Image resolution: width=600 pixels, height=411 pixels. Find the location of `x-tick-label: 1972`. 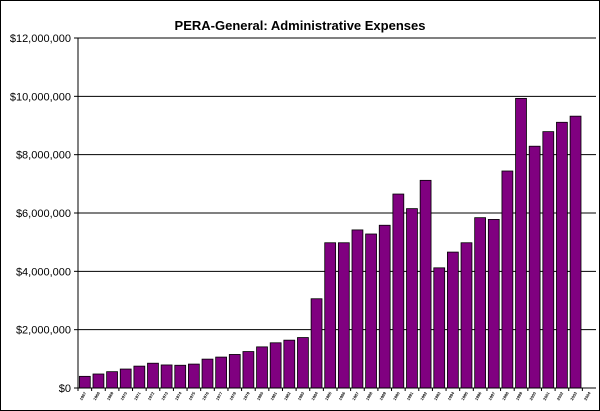

x-tick-label: 1972 is located at coordinates (151, 395).